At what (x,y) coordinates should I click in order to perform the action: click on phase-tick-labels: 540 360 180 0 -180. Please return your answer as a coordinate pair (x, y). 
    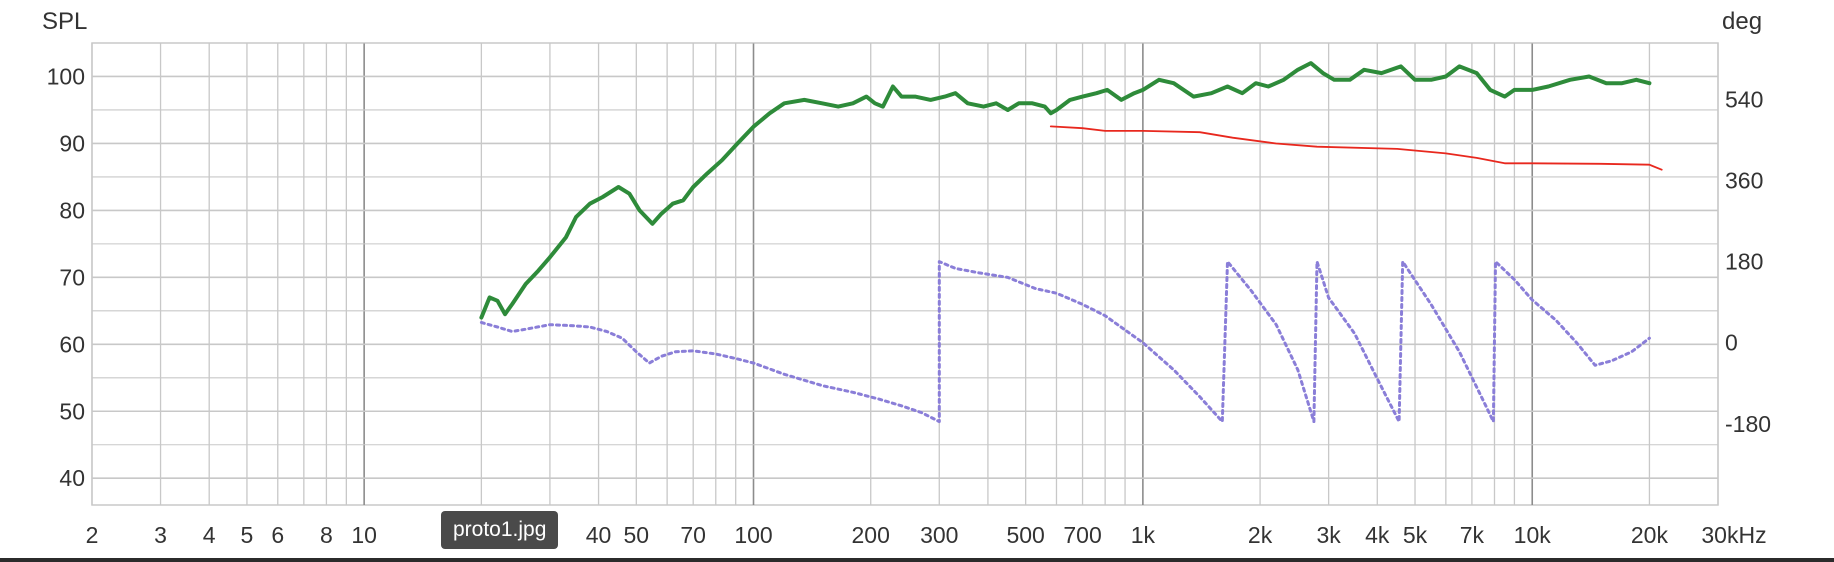
    Looking at the image, I should click on (1748, 261).